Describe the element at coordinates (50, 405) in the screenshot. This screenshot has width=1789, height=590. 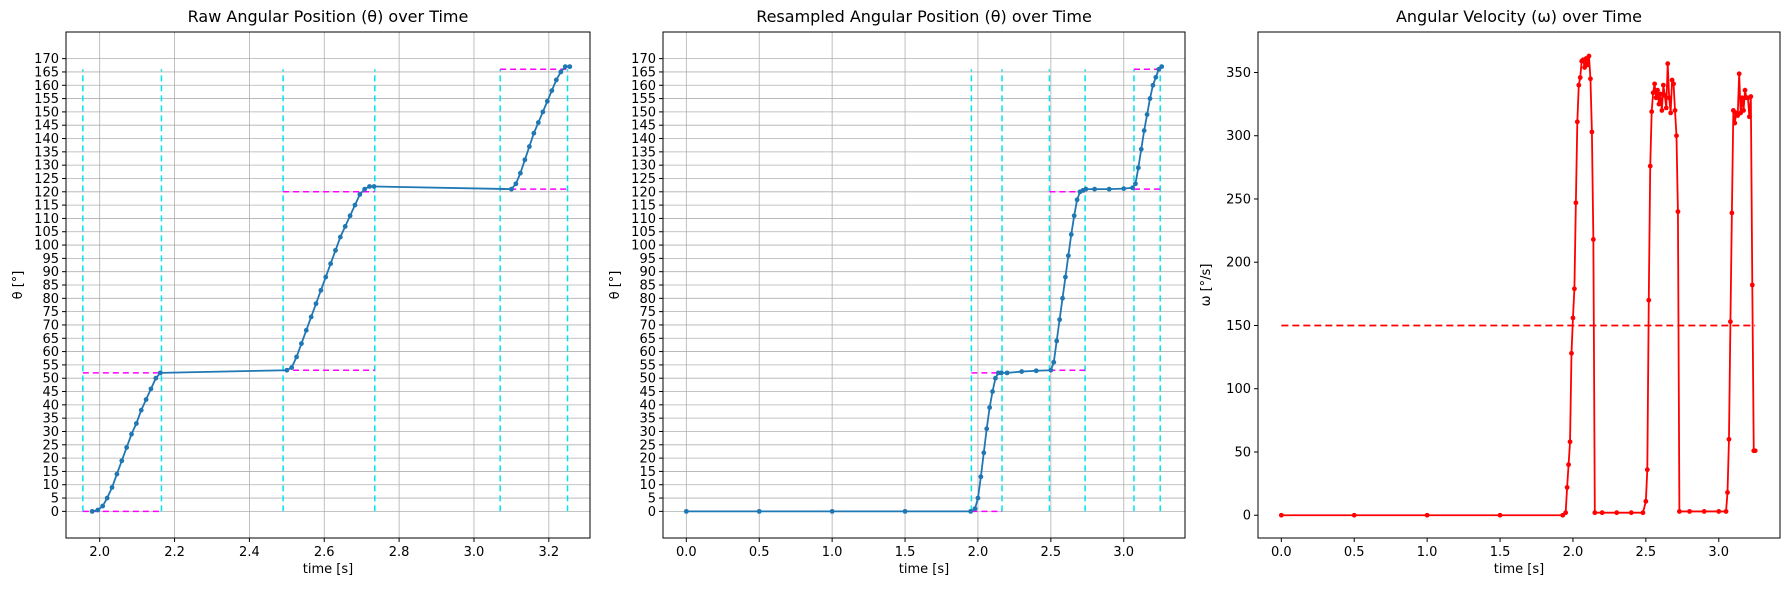
I see `y-tick-label: 40` at that location.